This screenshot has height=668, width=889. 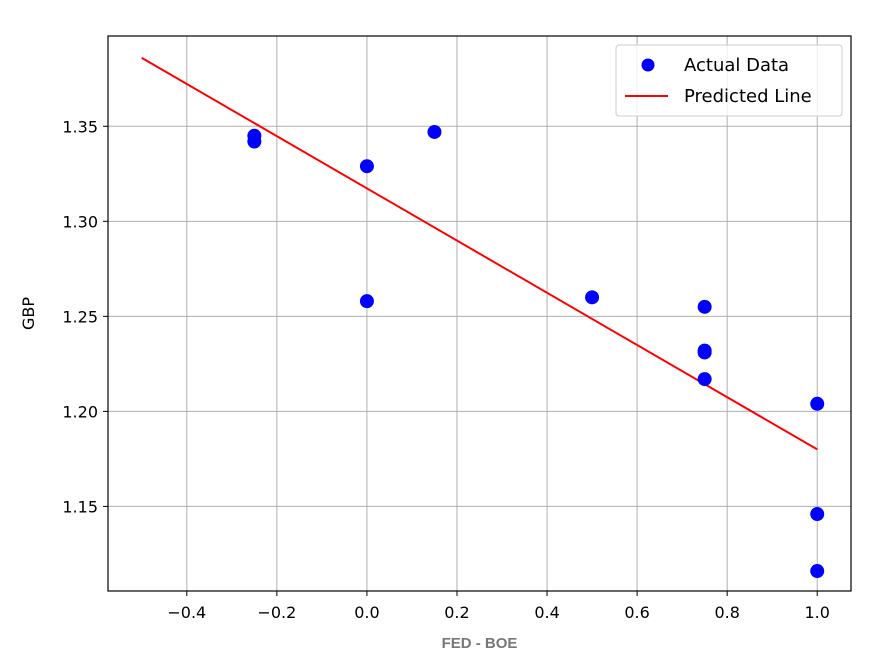 What do you see at coordinates (817, 612) in the screenshot?
I see `x-tick-label: 1.0` at bounding box center [817, 612].